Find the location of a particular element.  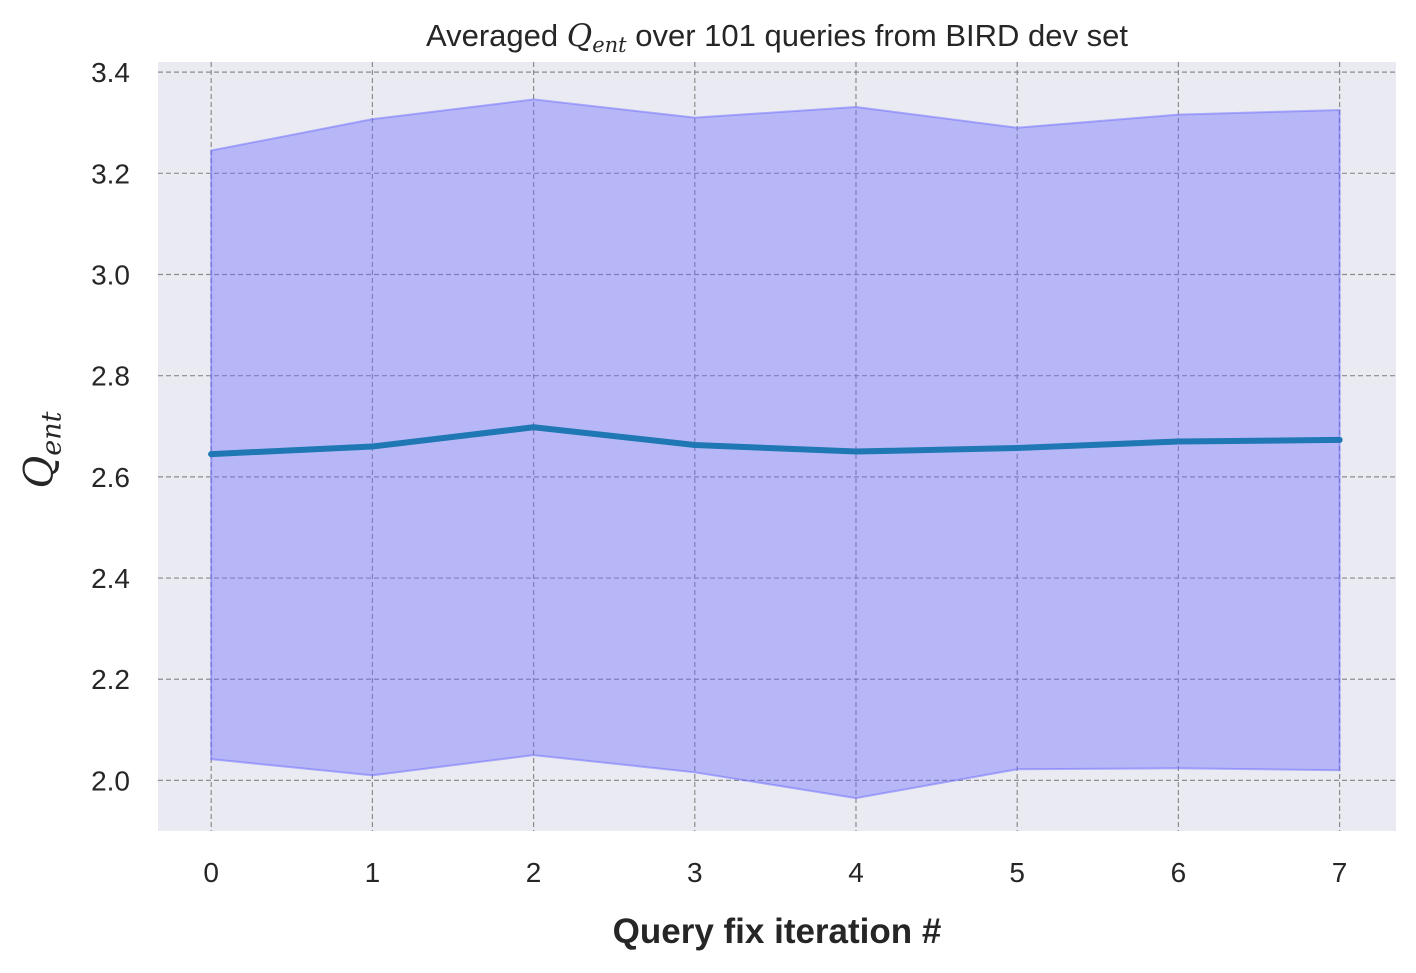

x-axis-label: Query fix iteration # is located at coordinates (777, 931).